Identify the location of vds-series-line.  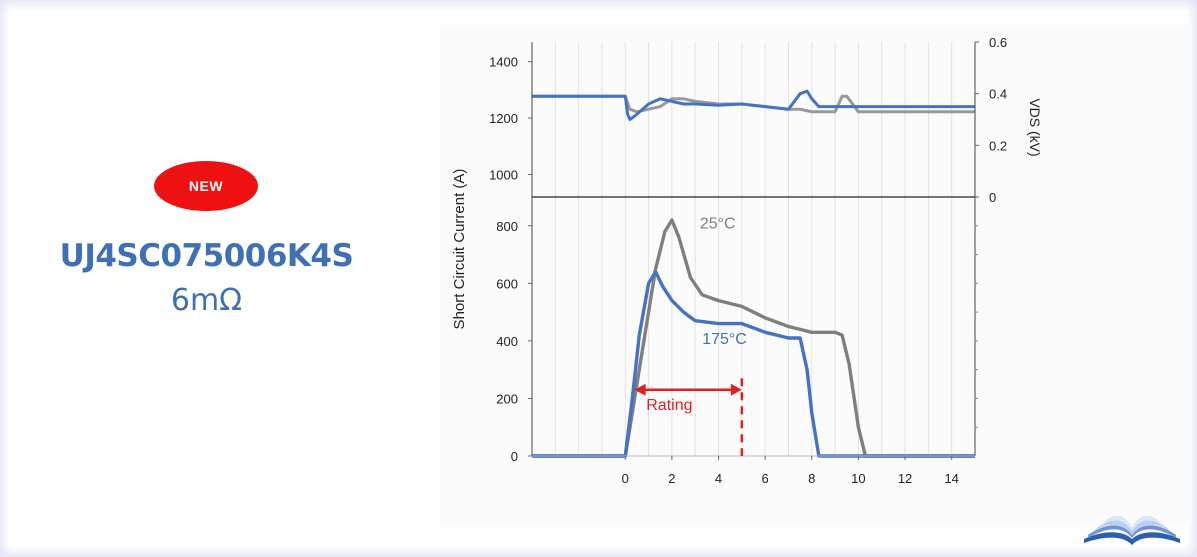
(753, 105).